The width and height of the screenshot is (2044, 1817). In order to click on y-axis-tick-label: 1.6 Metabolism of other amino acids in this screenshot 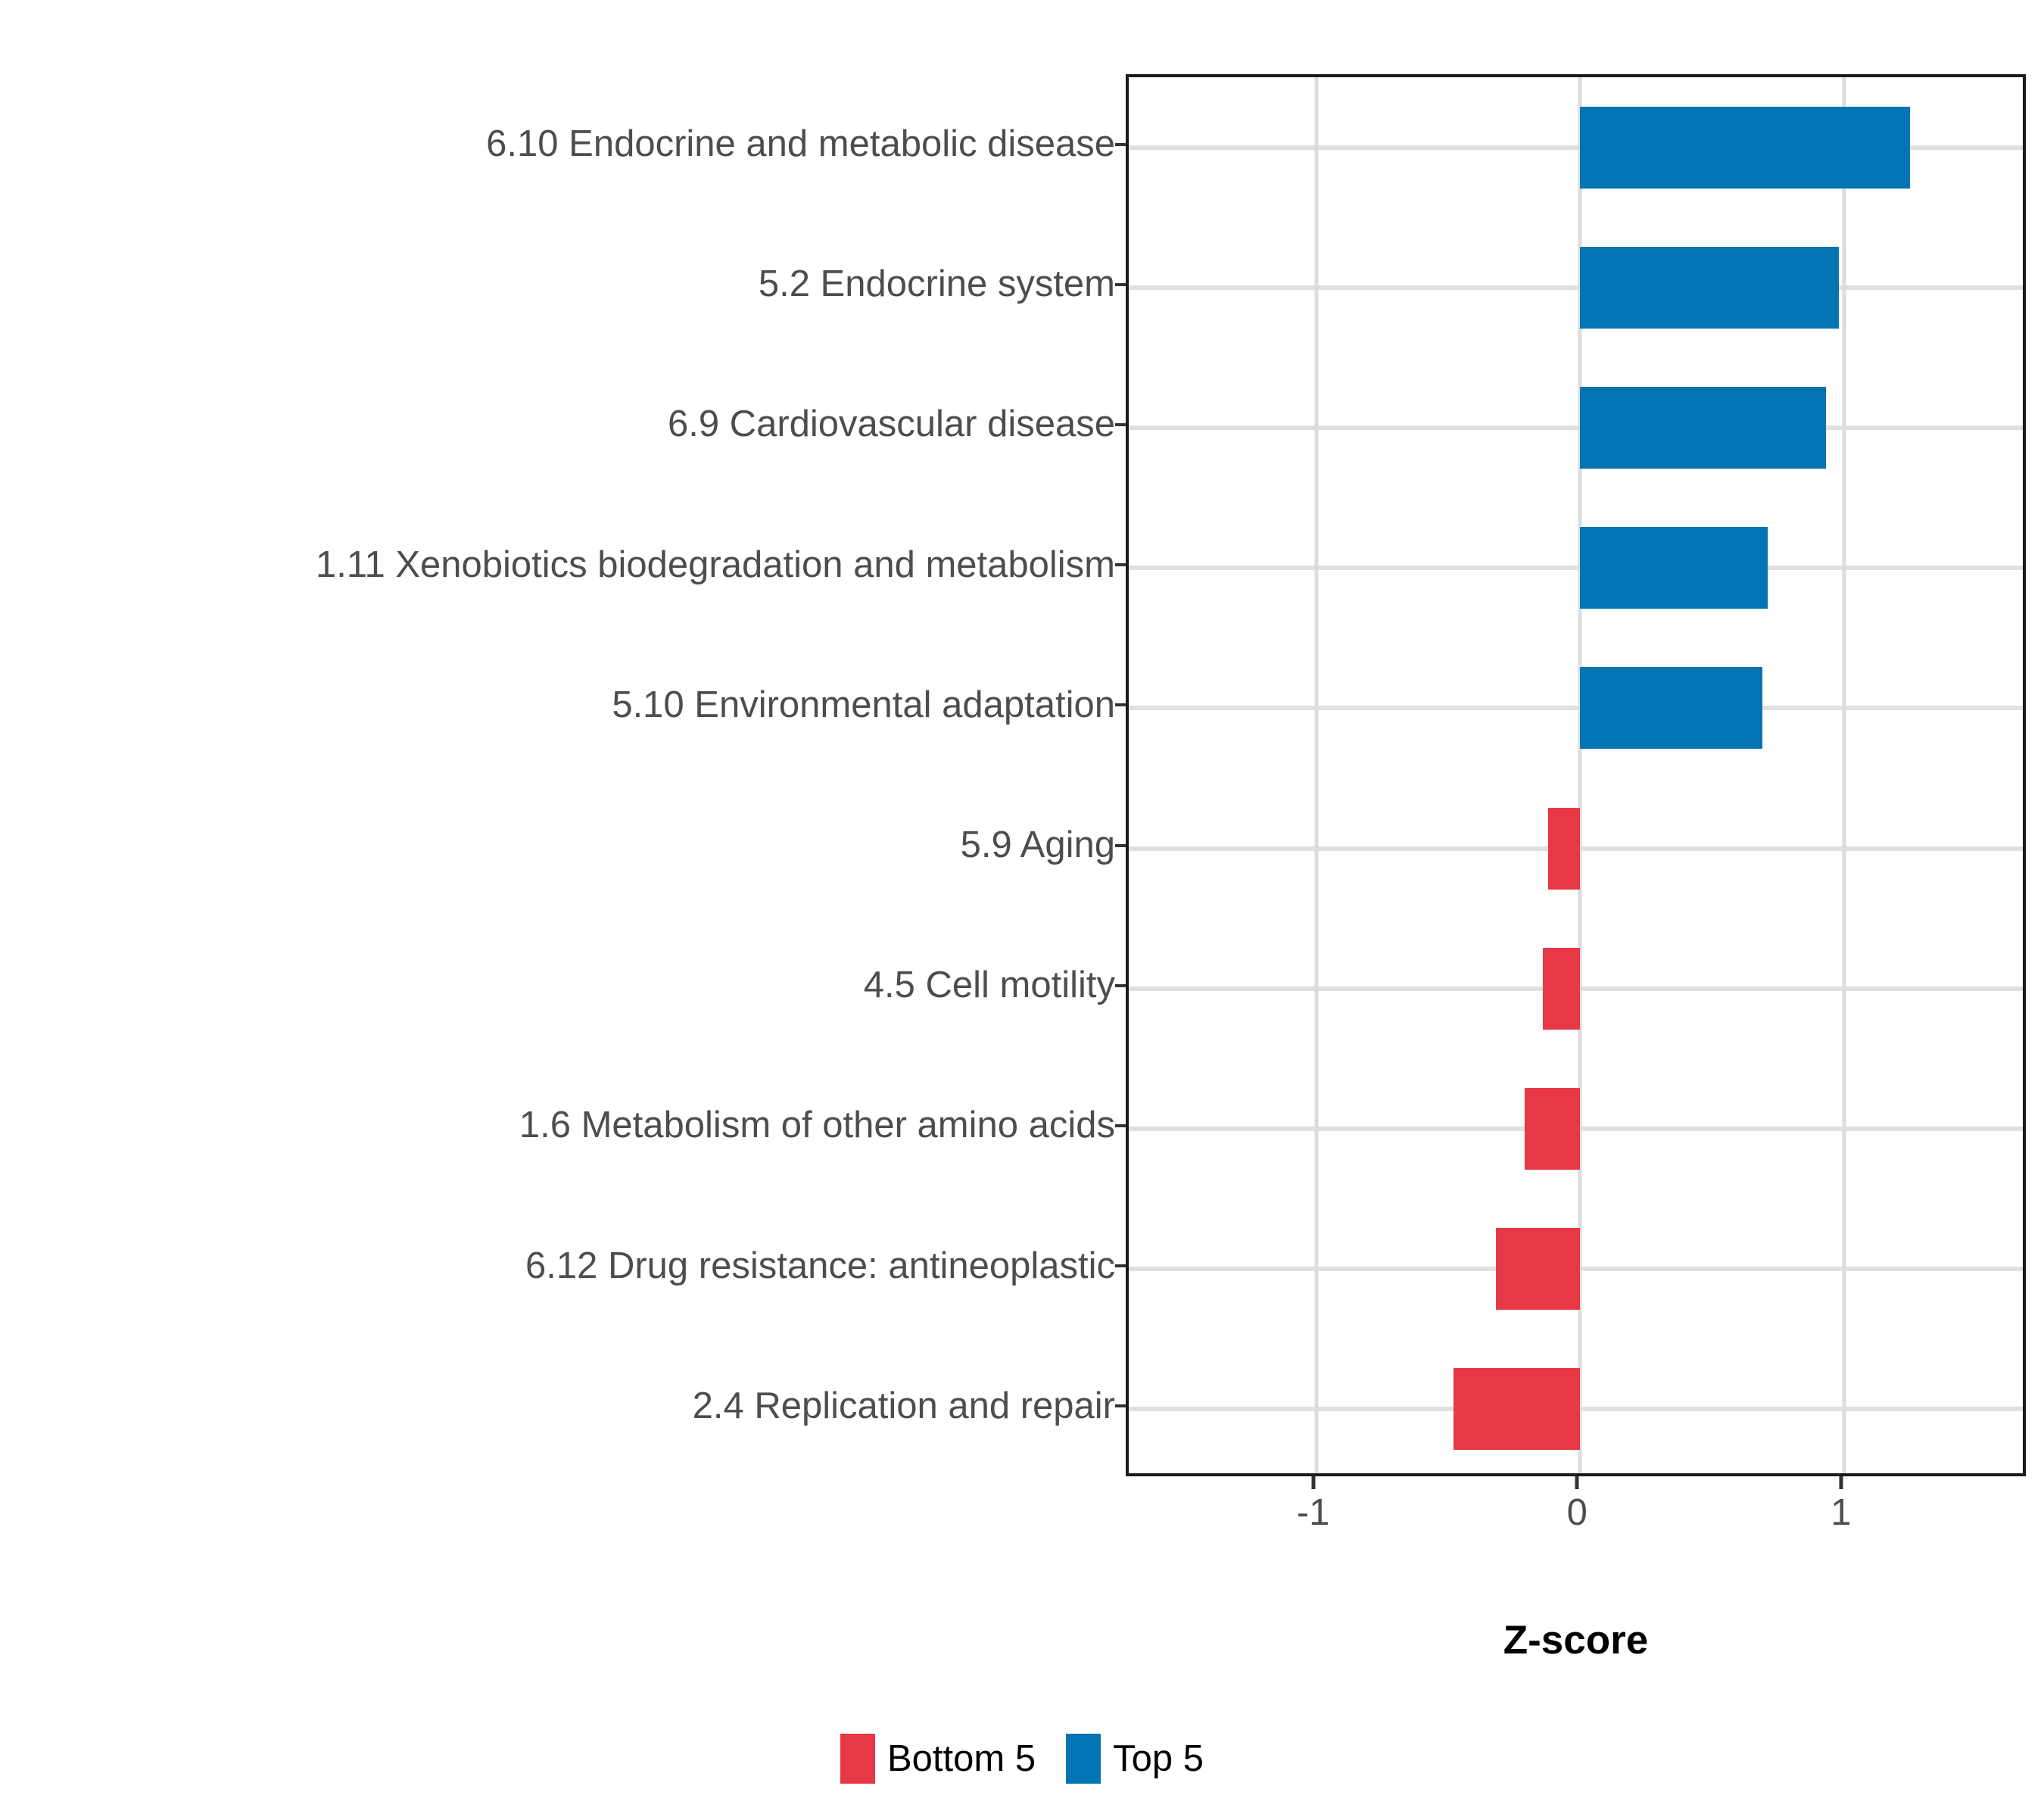, I will do `click(563, 1125)`.